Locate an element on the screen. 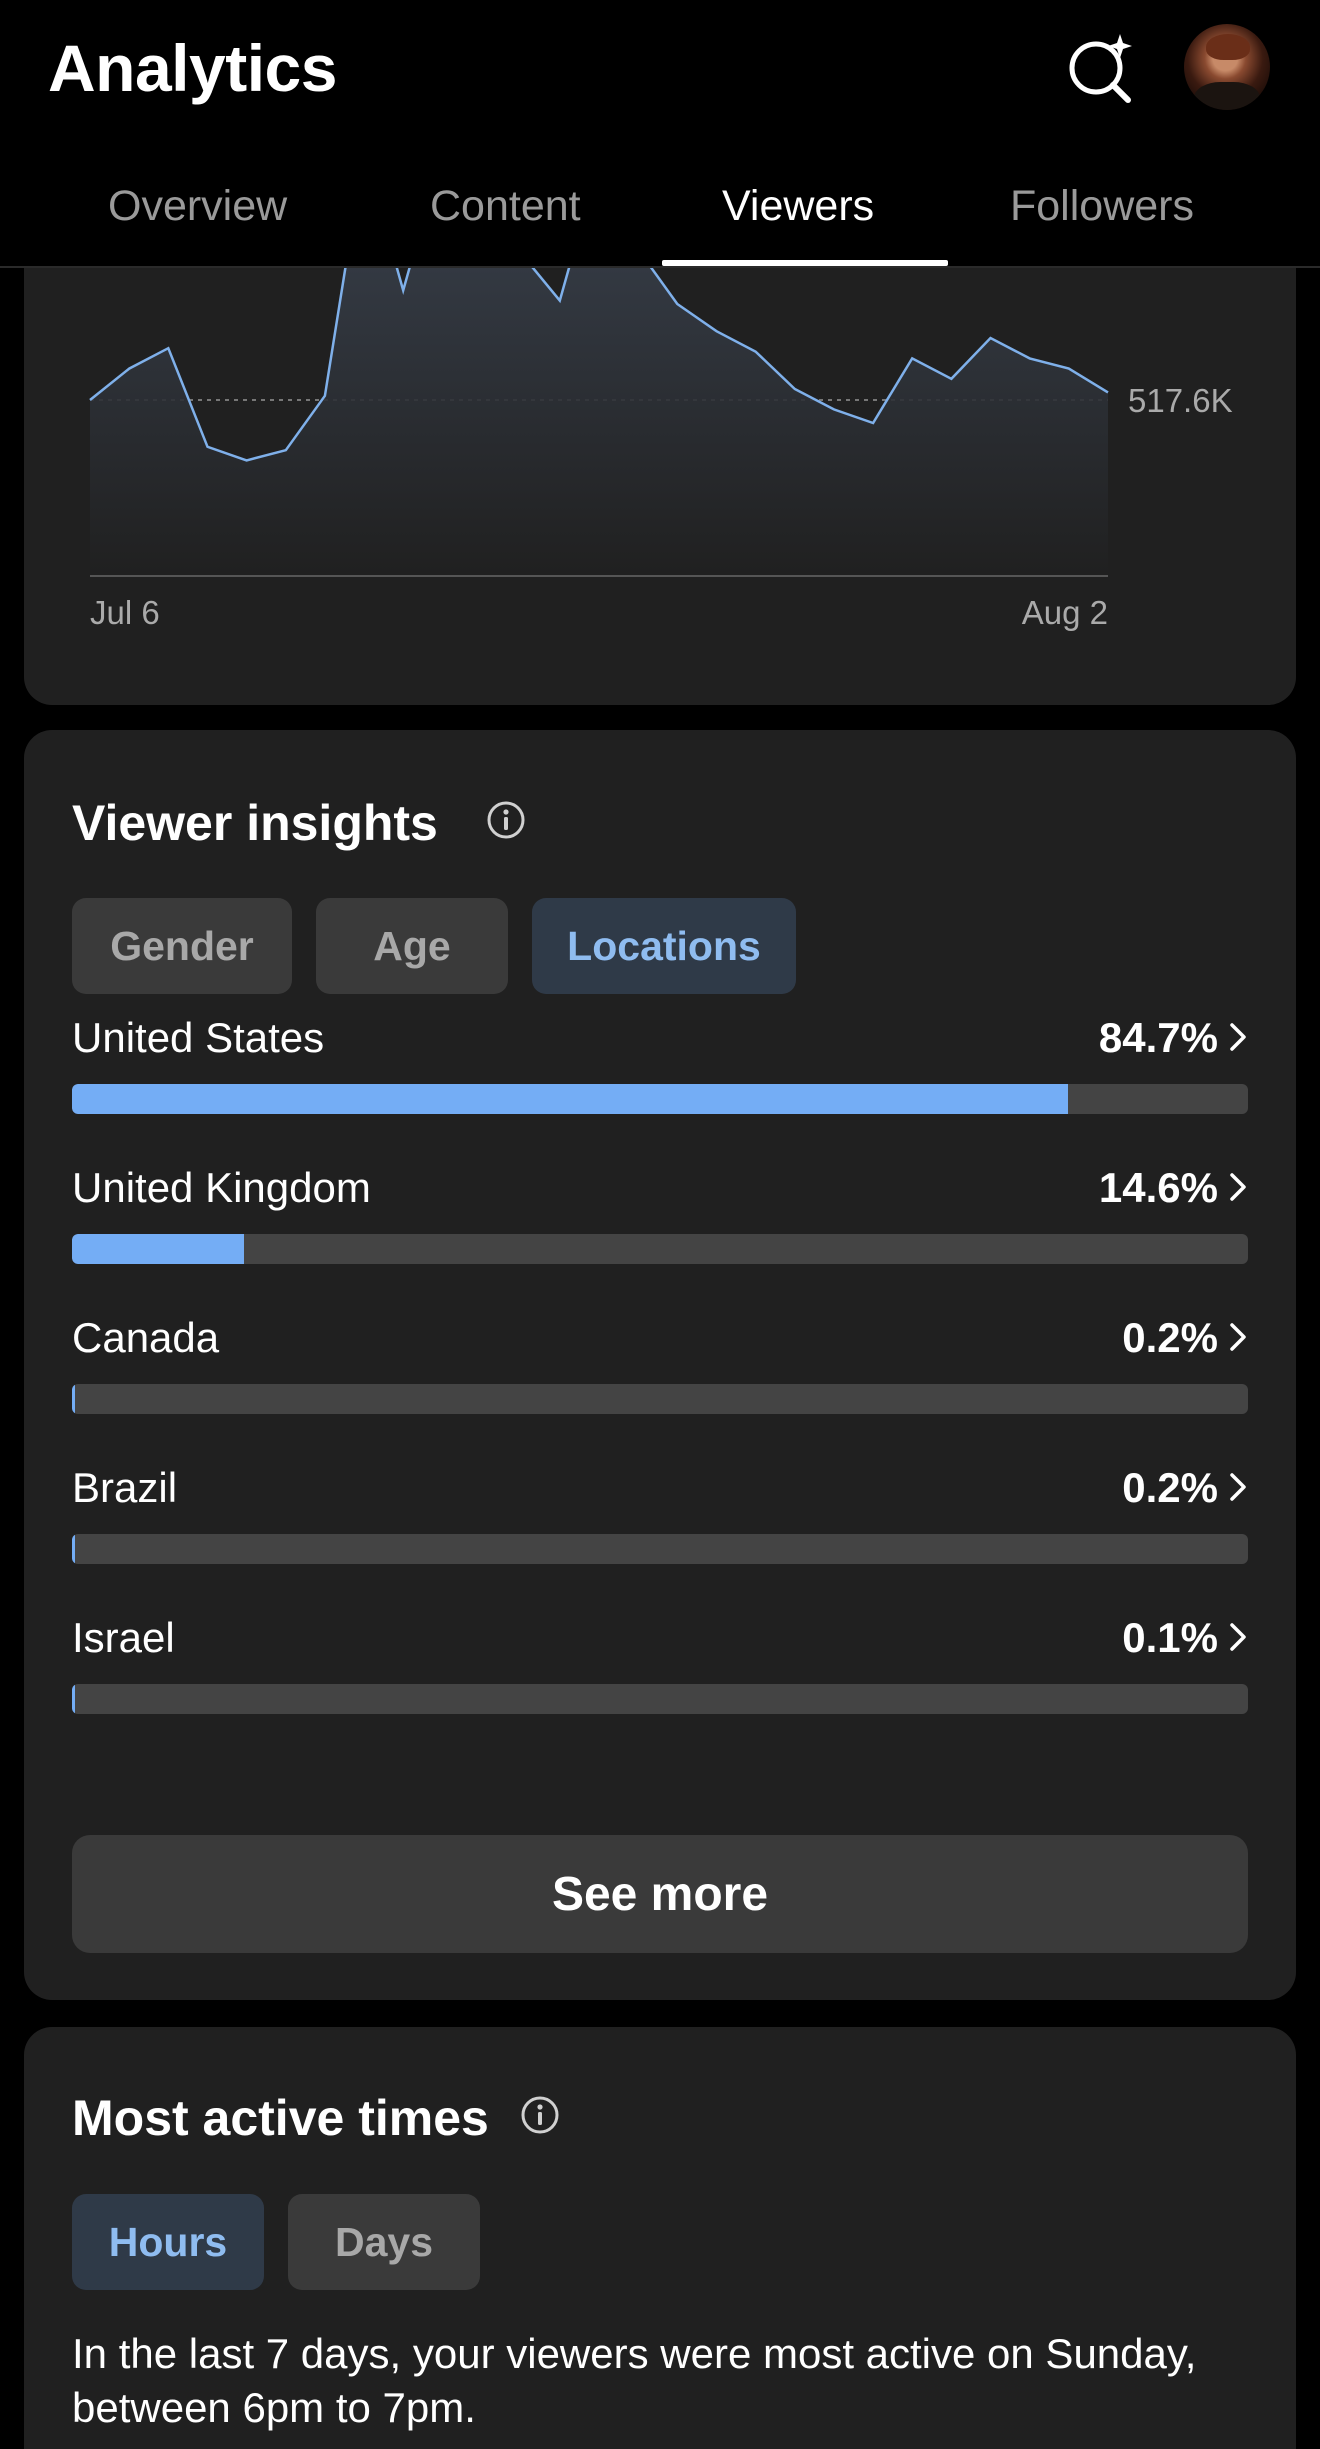 This screenshot has width=1320, height=2449. chart-area-fill is located at coordinates (599, 388).